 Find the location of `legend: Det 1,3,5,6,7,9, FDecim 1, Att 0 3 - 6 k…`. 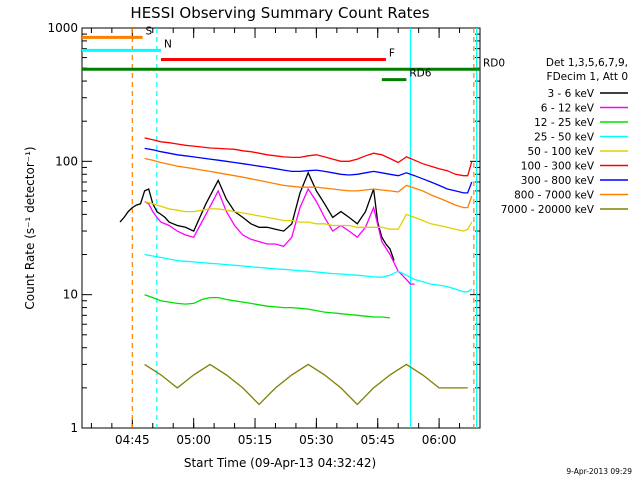

legend: Det 1,3,5,6,7,9, FDecim 1, Att 0 3 - 6 k… is located at coordinates (564, 136).